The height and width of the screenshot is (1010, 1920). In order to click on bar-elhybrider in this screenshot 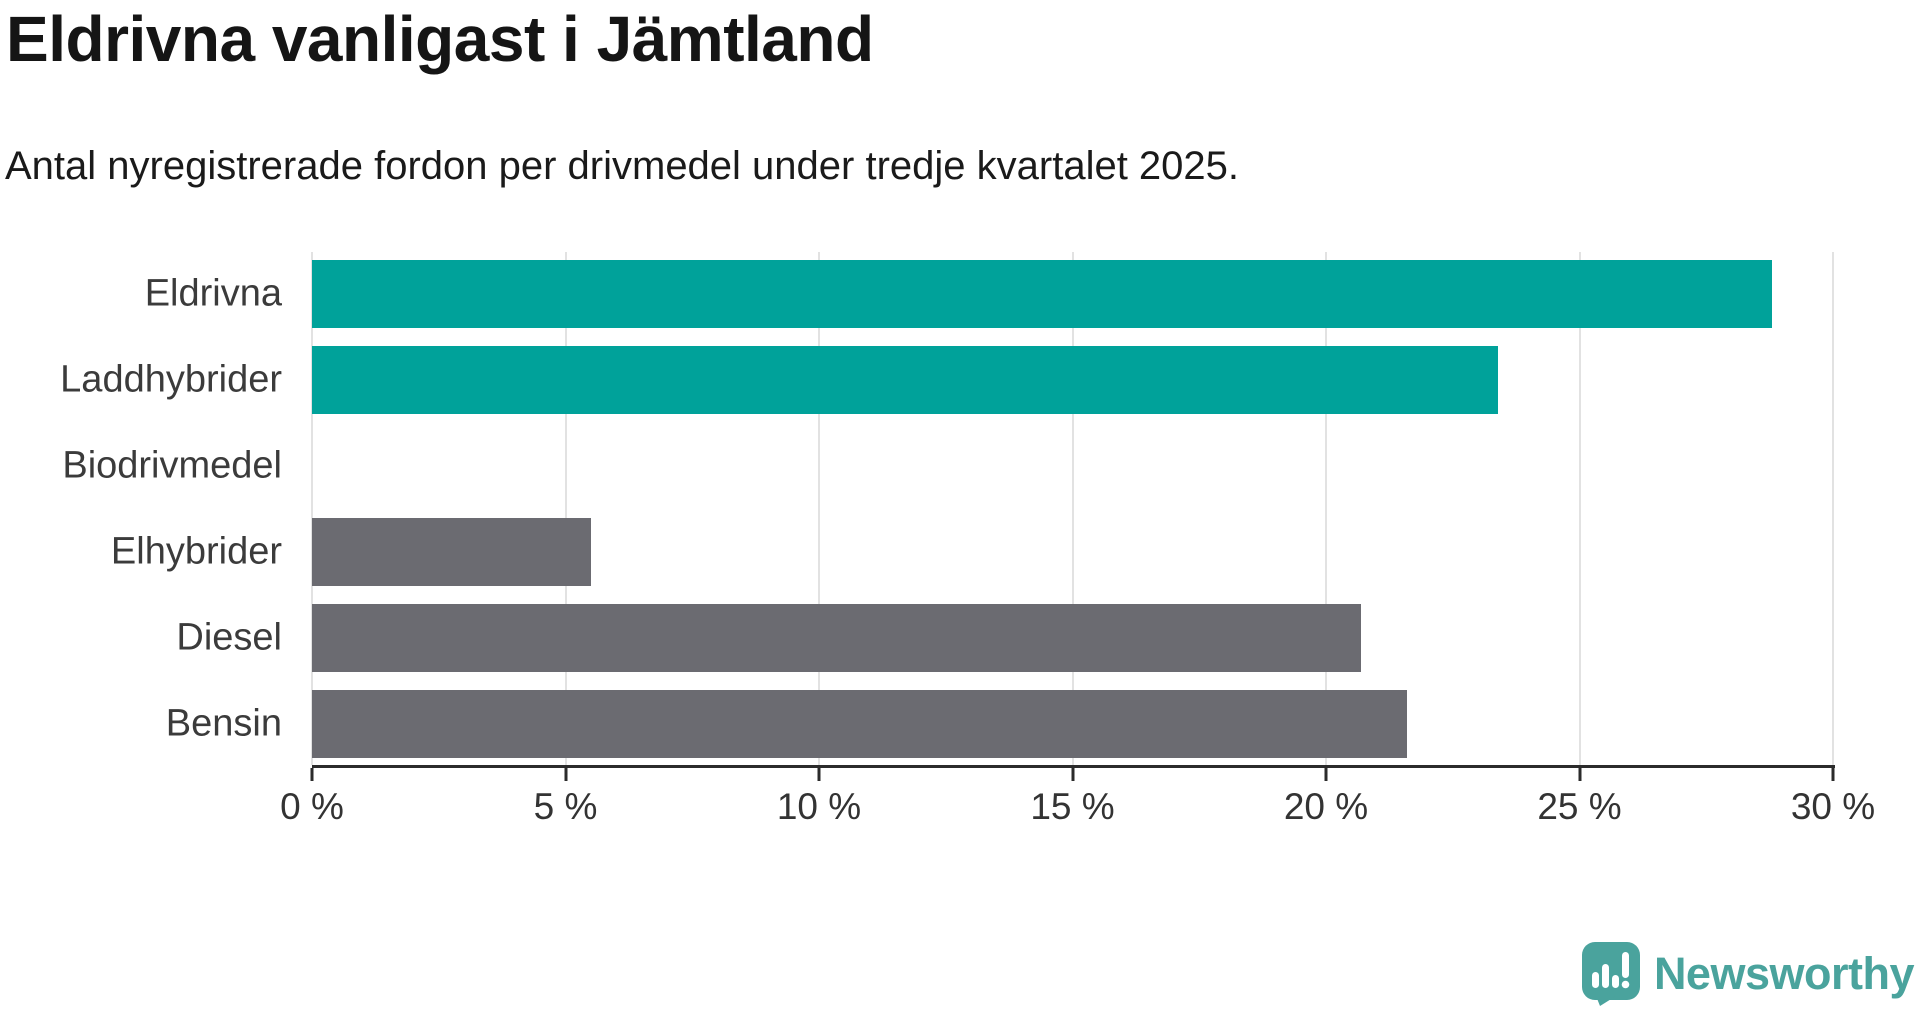, I will do `click(451, 552)`.